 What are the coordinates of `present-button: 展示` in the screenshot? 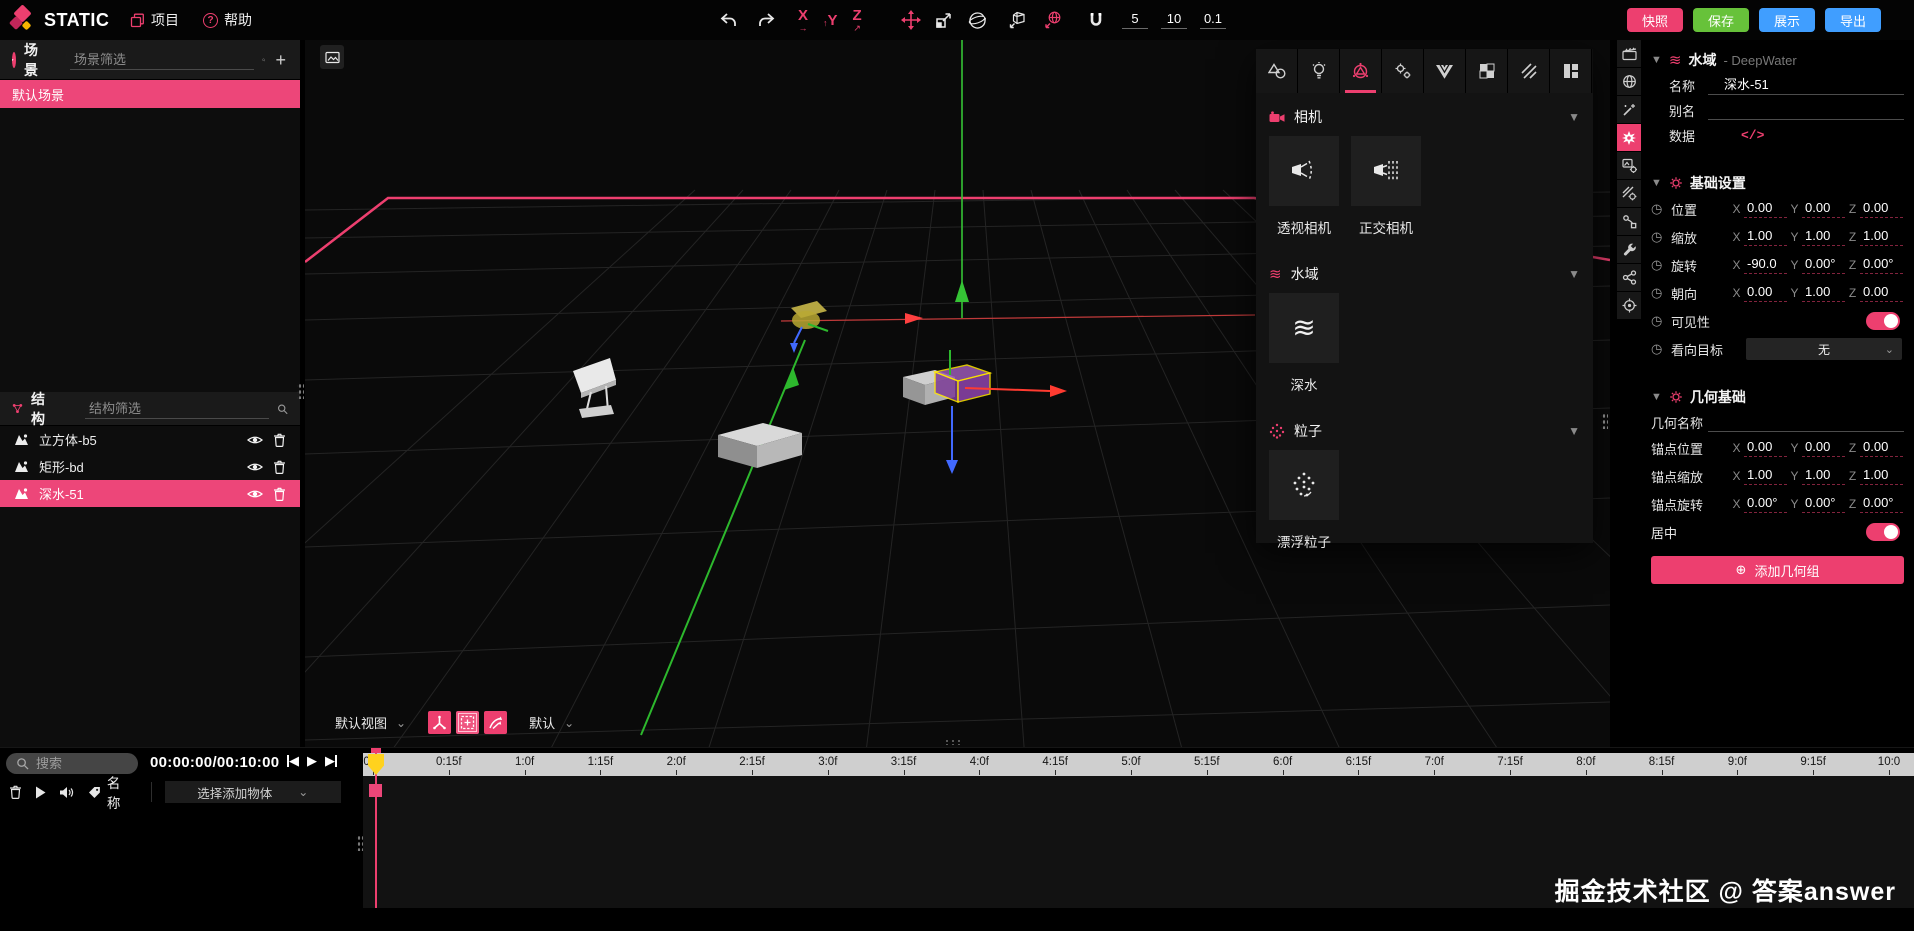 It's located at (1787, 20).